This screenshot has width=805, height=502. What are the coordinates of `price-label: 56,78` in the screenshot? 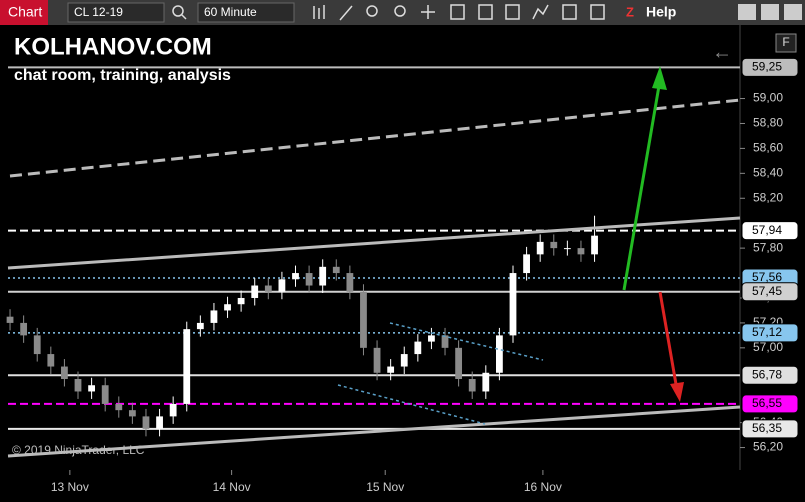 It's located at (767, 374).